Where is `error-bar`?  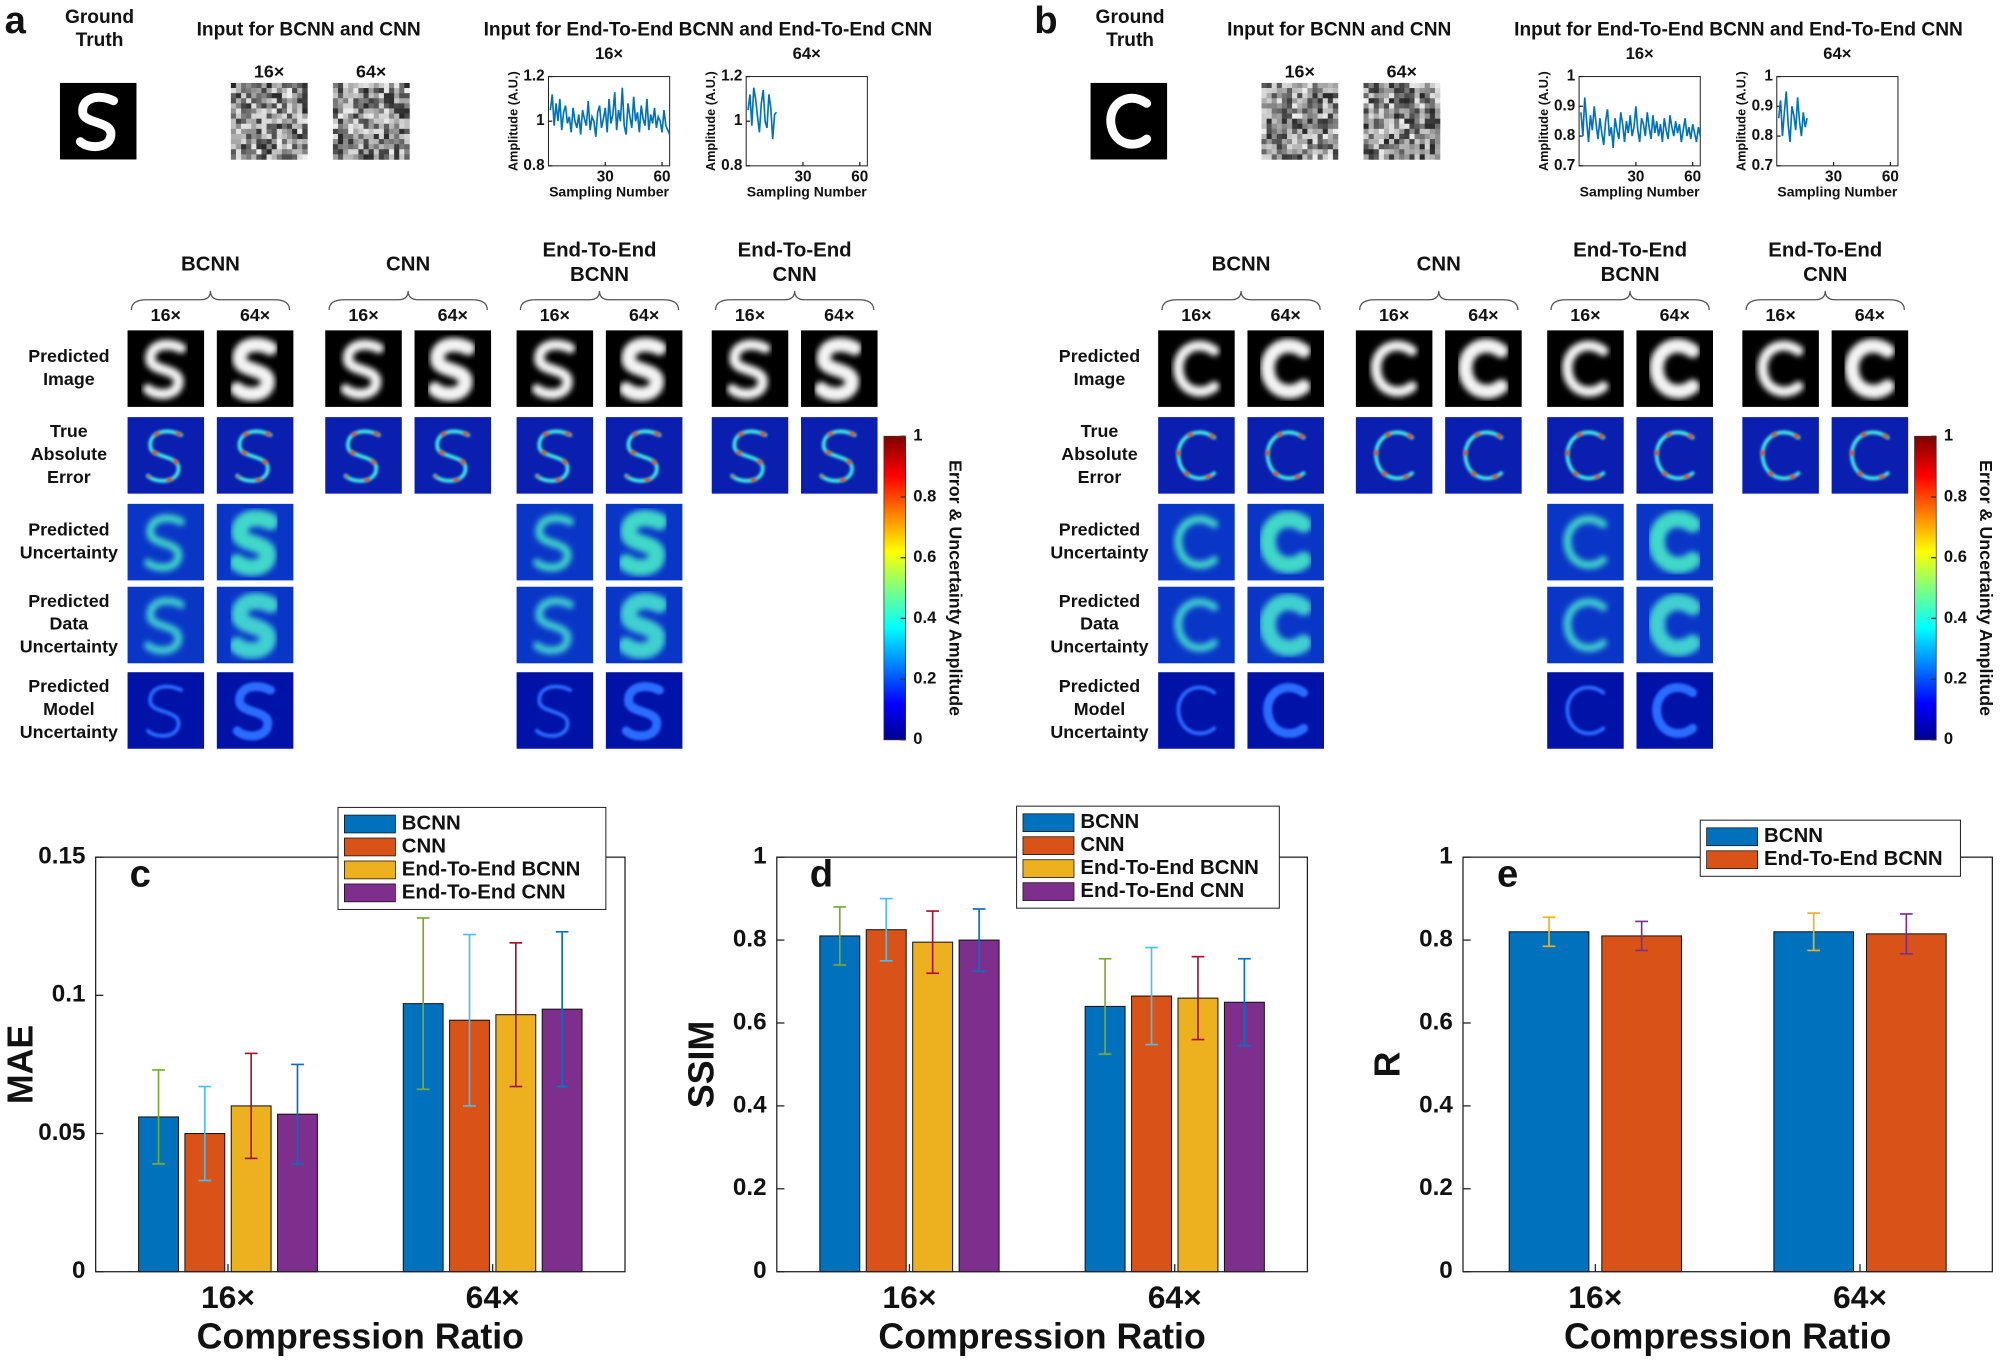 error-bar is located at coordinates (205, 1133).